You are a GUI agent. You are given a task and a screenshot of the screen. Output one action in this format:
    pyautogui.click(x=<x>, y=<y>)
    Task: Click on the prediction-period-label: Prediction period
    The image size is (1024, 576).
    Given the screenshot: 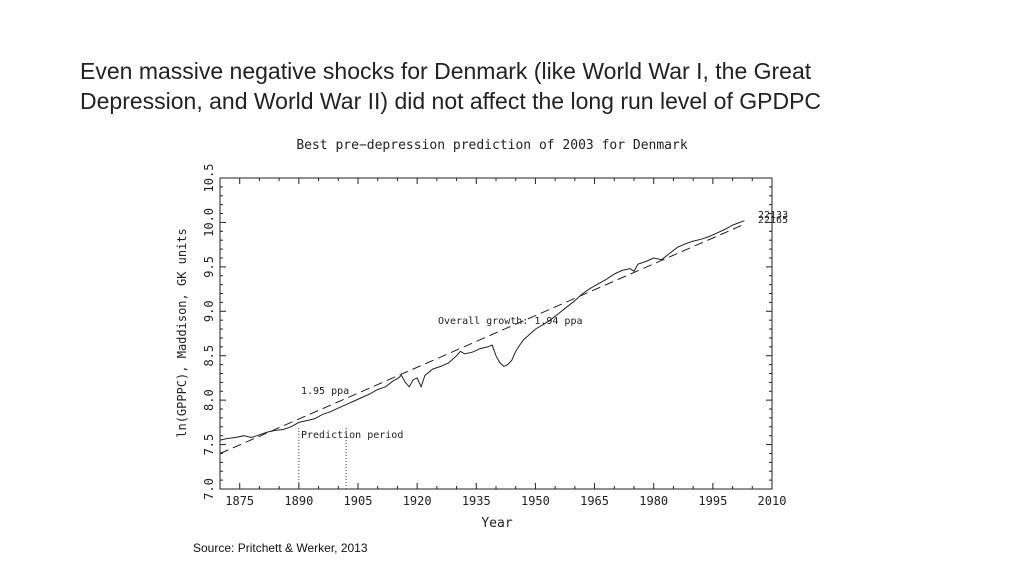 What is the action you would take?
    pyautogui.click(x=352, y=435)
    